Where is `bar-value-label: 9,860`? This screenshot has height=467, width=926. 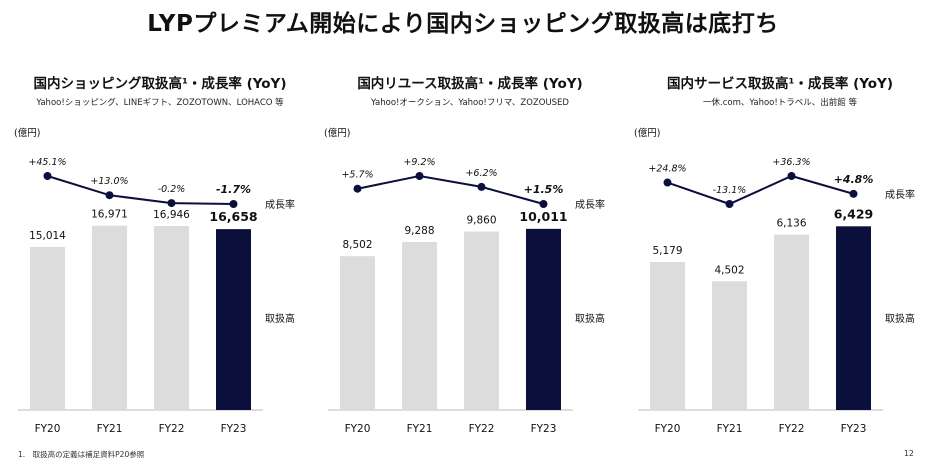 bar-value-label: 9,860 is located at coordinates (481, 221).